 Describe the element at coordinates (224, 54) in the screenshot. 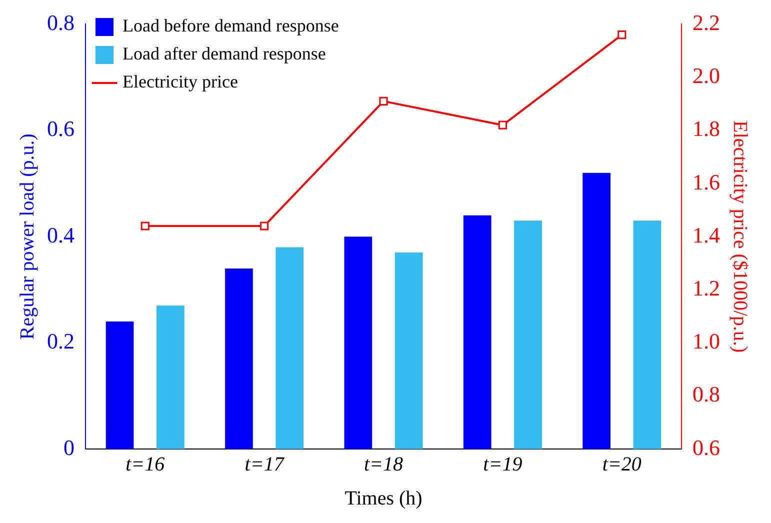

I see `legend-label: Load after demand response` at that location.